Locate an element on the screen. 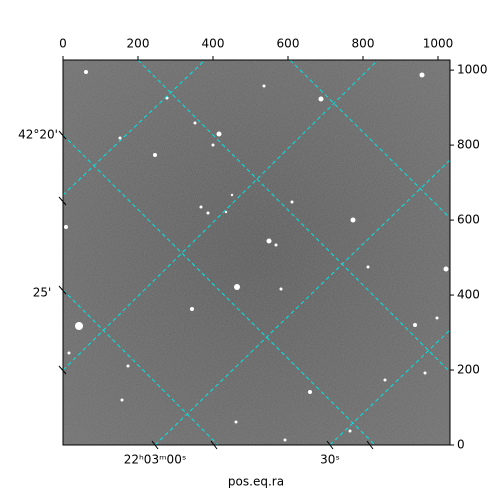  y-tick-label: 1000 is located at coordinates (472, 70).